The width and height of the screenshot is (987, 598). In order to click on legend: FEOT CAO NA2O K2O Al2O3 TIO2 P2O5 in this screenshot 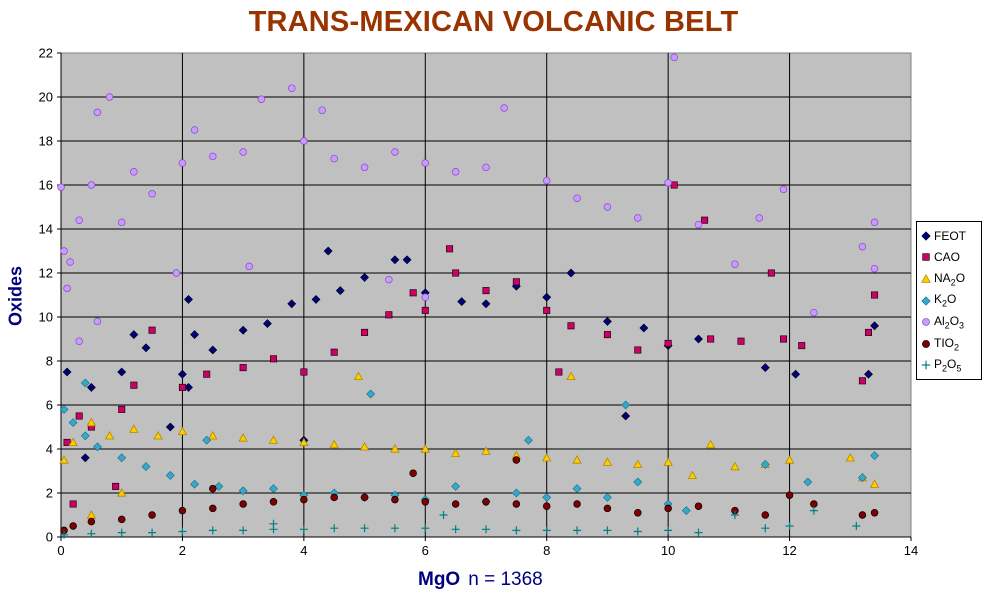, I will do `click(949, 300)`.